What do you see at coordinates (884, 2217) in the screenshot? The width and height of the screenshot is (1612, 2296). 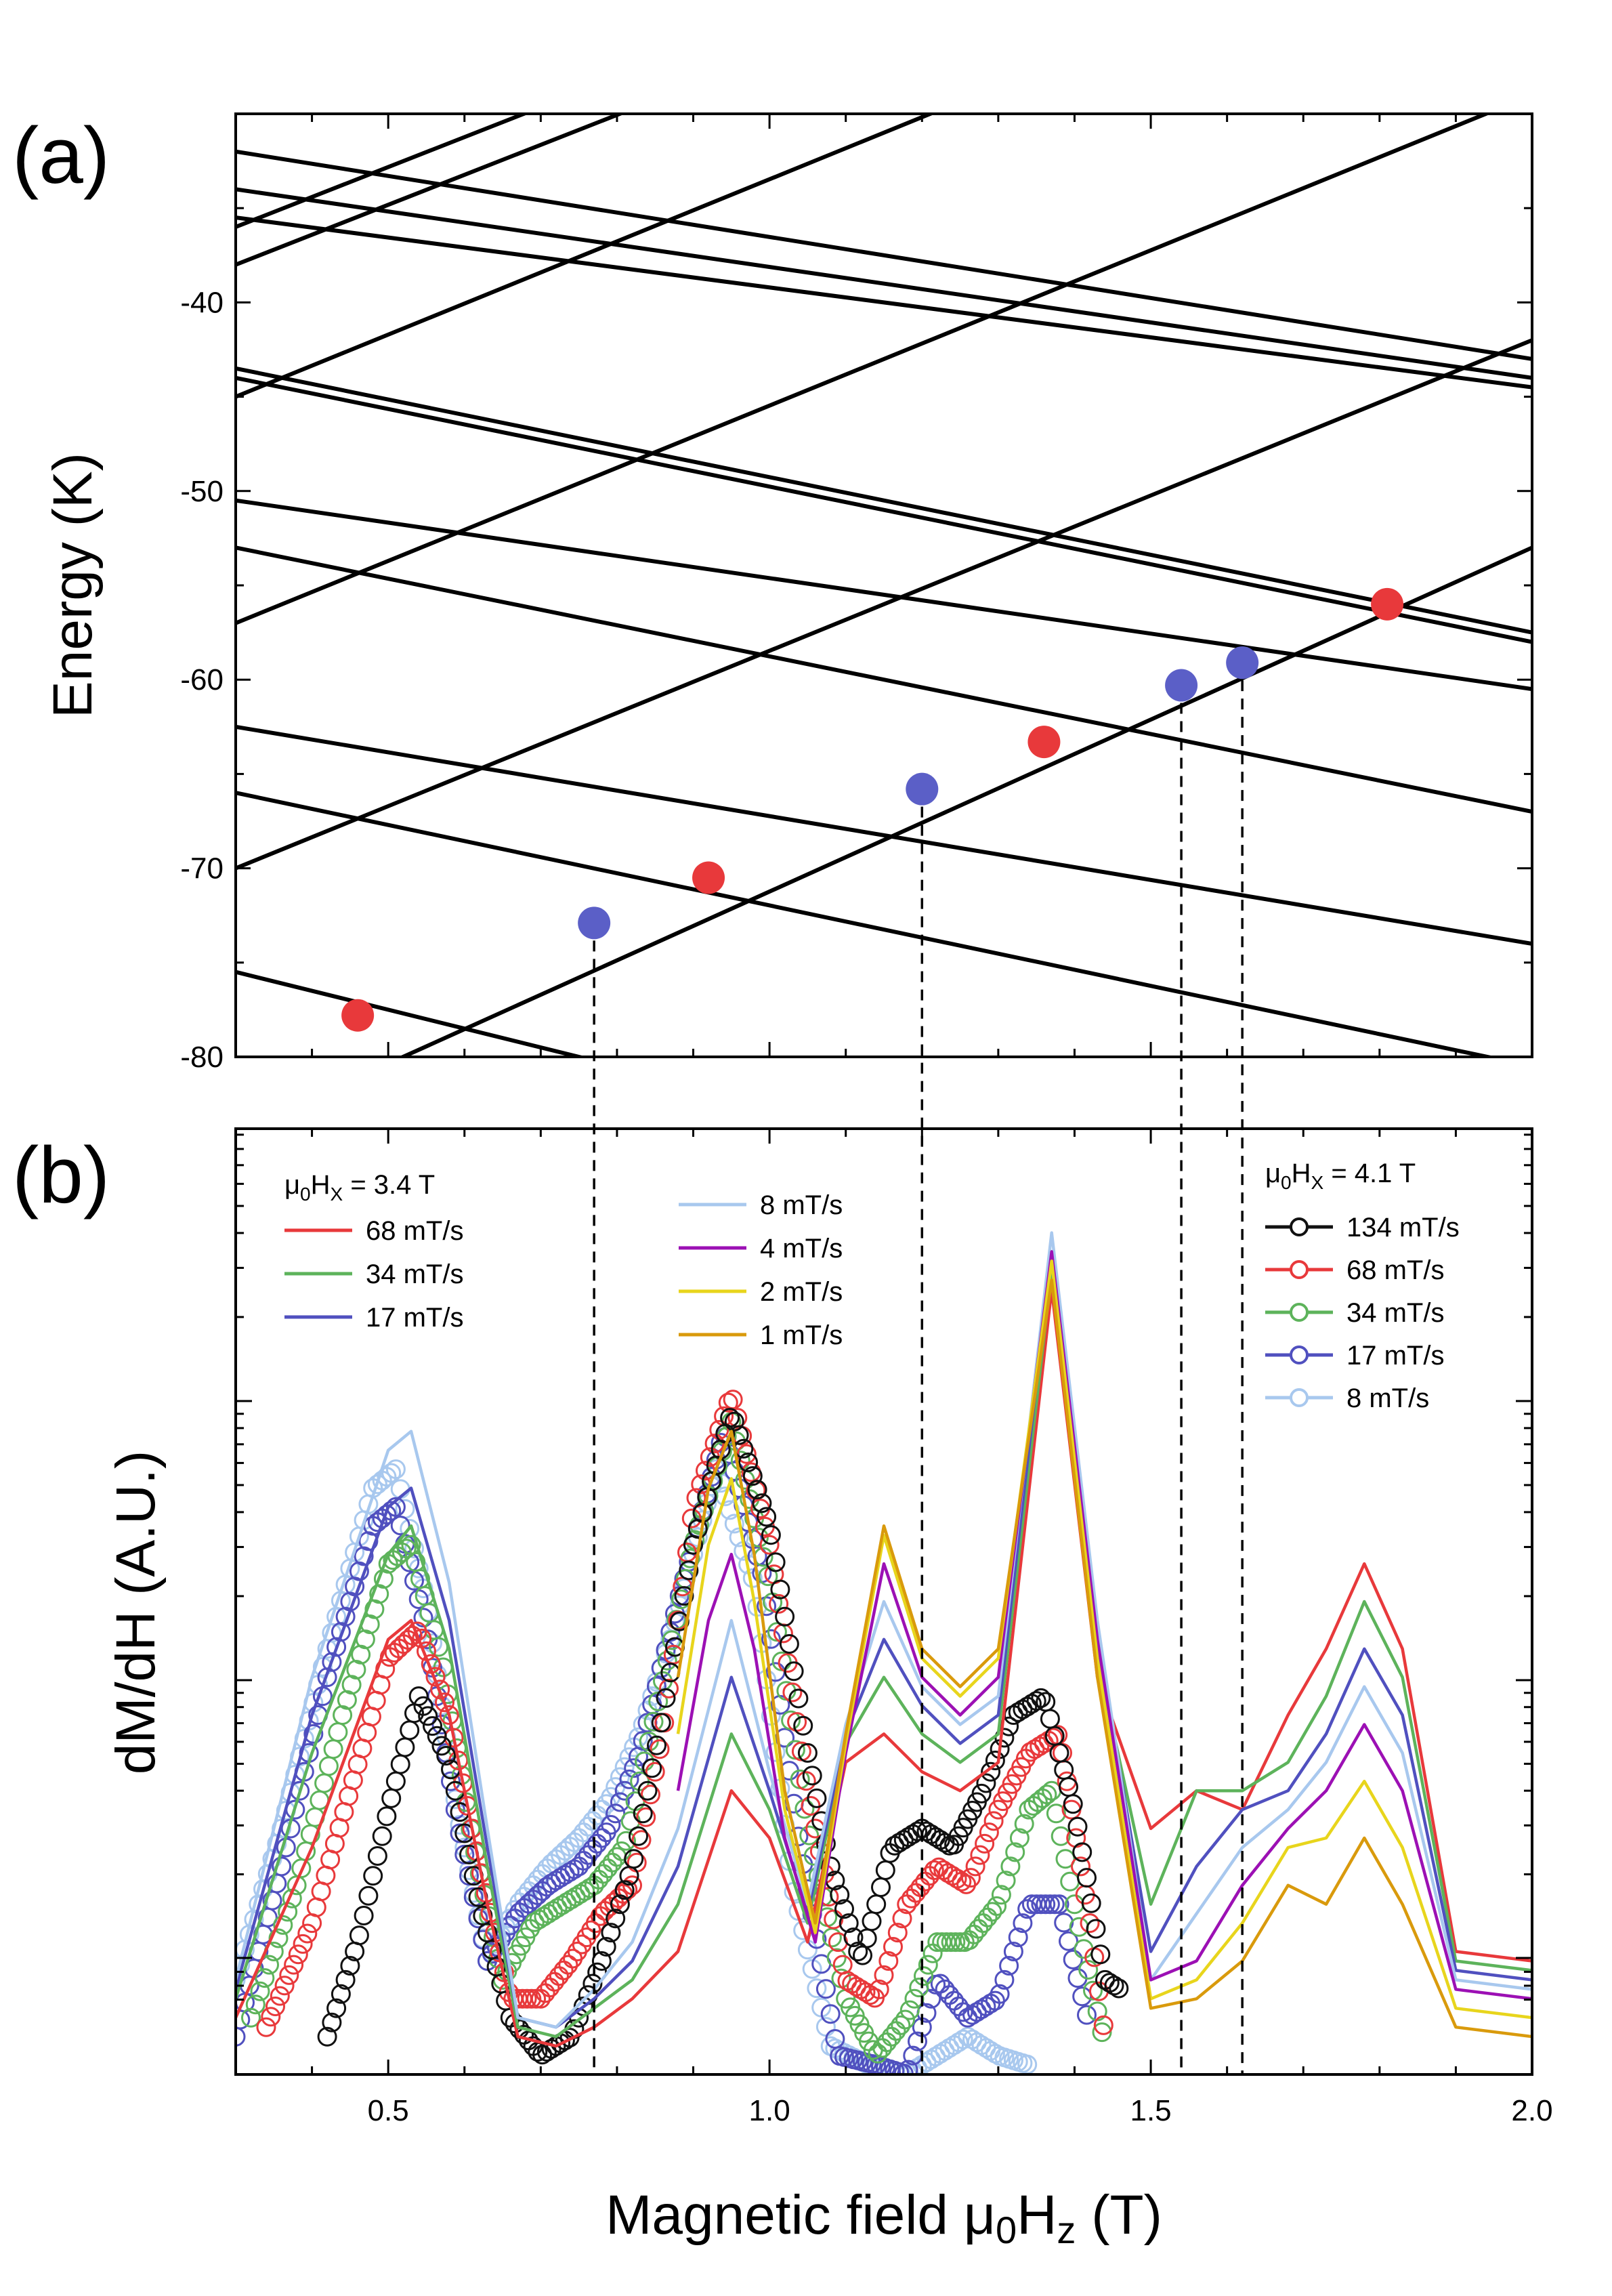 I see `field-axis-title: Magnetic field μ0Hz (T)` at bounding box center [884, 2217].